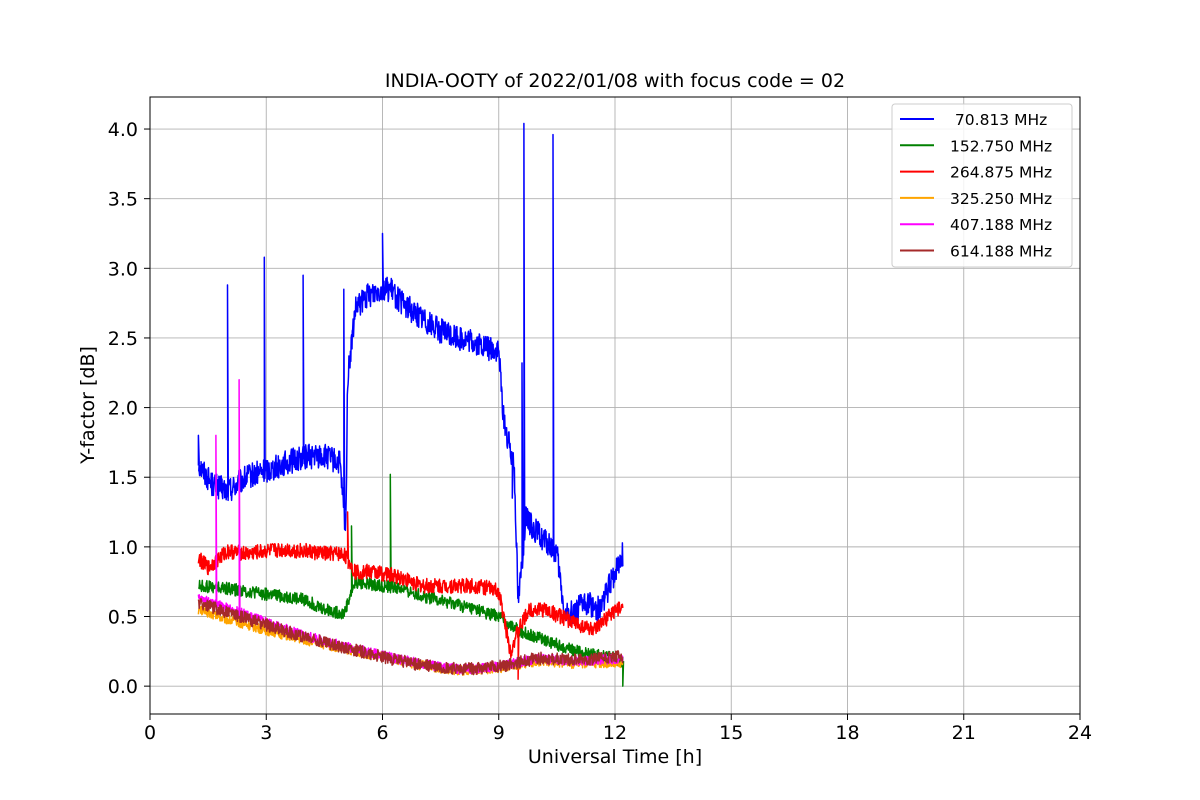 The width and height of the screenshot is (1200, 800). What do you see at coordinates (123, 478) in the screenshot?
I see `y-tick-label: 1.5` at bounding box center [123, 478].